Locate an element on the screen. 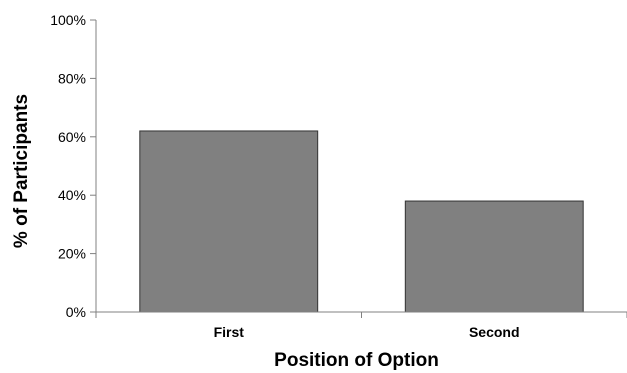  y-tick-label: 80% is located at coordinates (72, 78).